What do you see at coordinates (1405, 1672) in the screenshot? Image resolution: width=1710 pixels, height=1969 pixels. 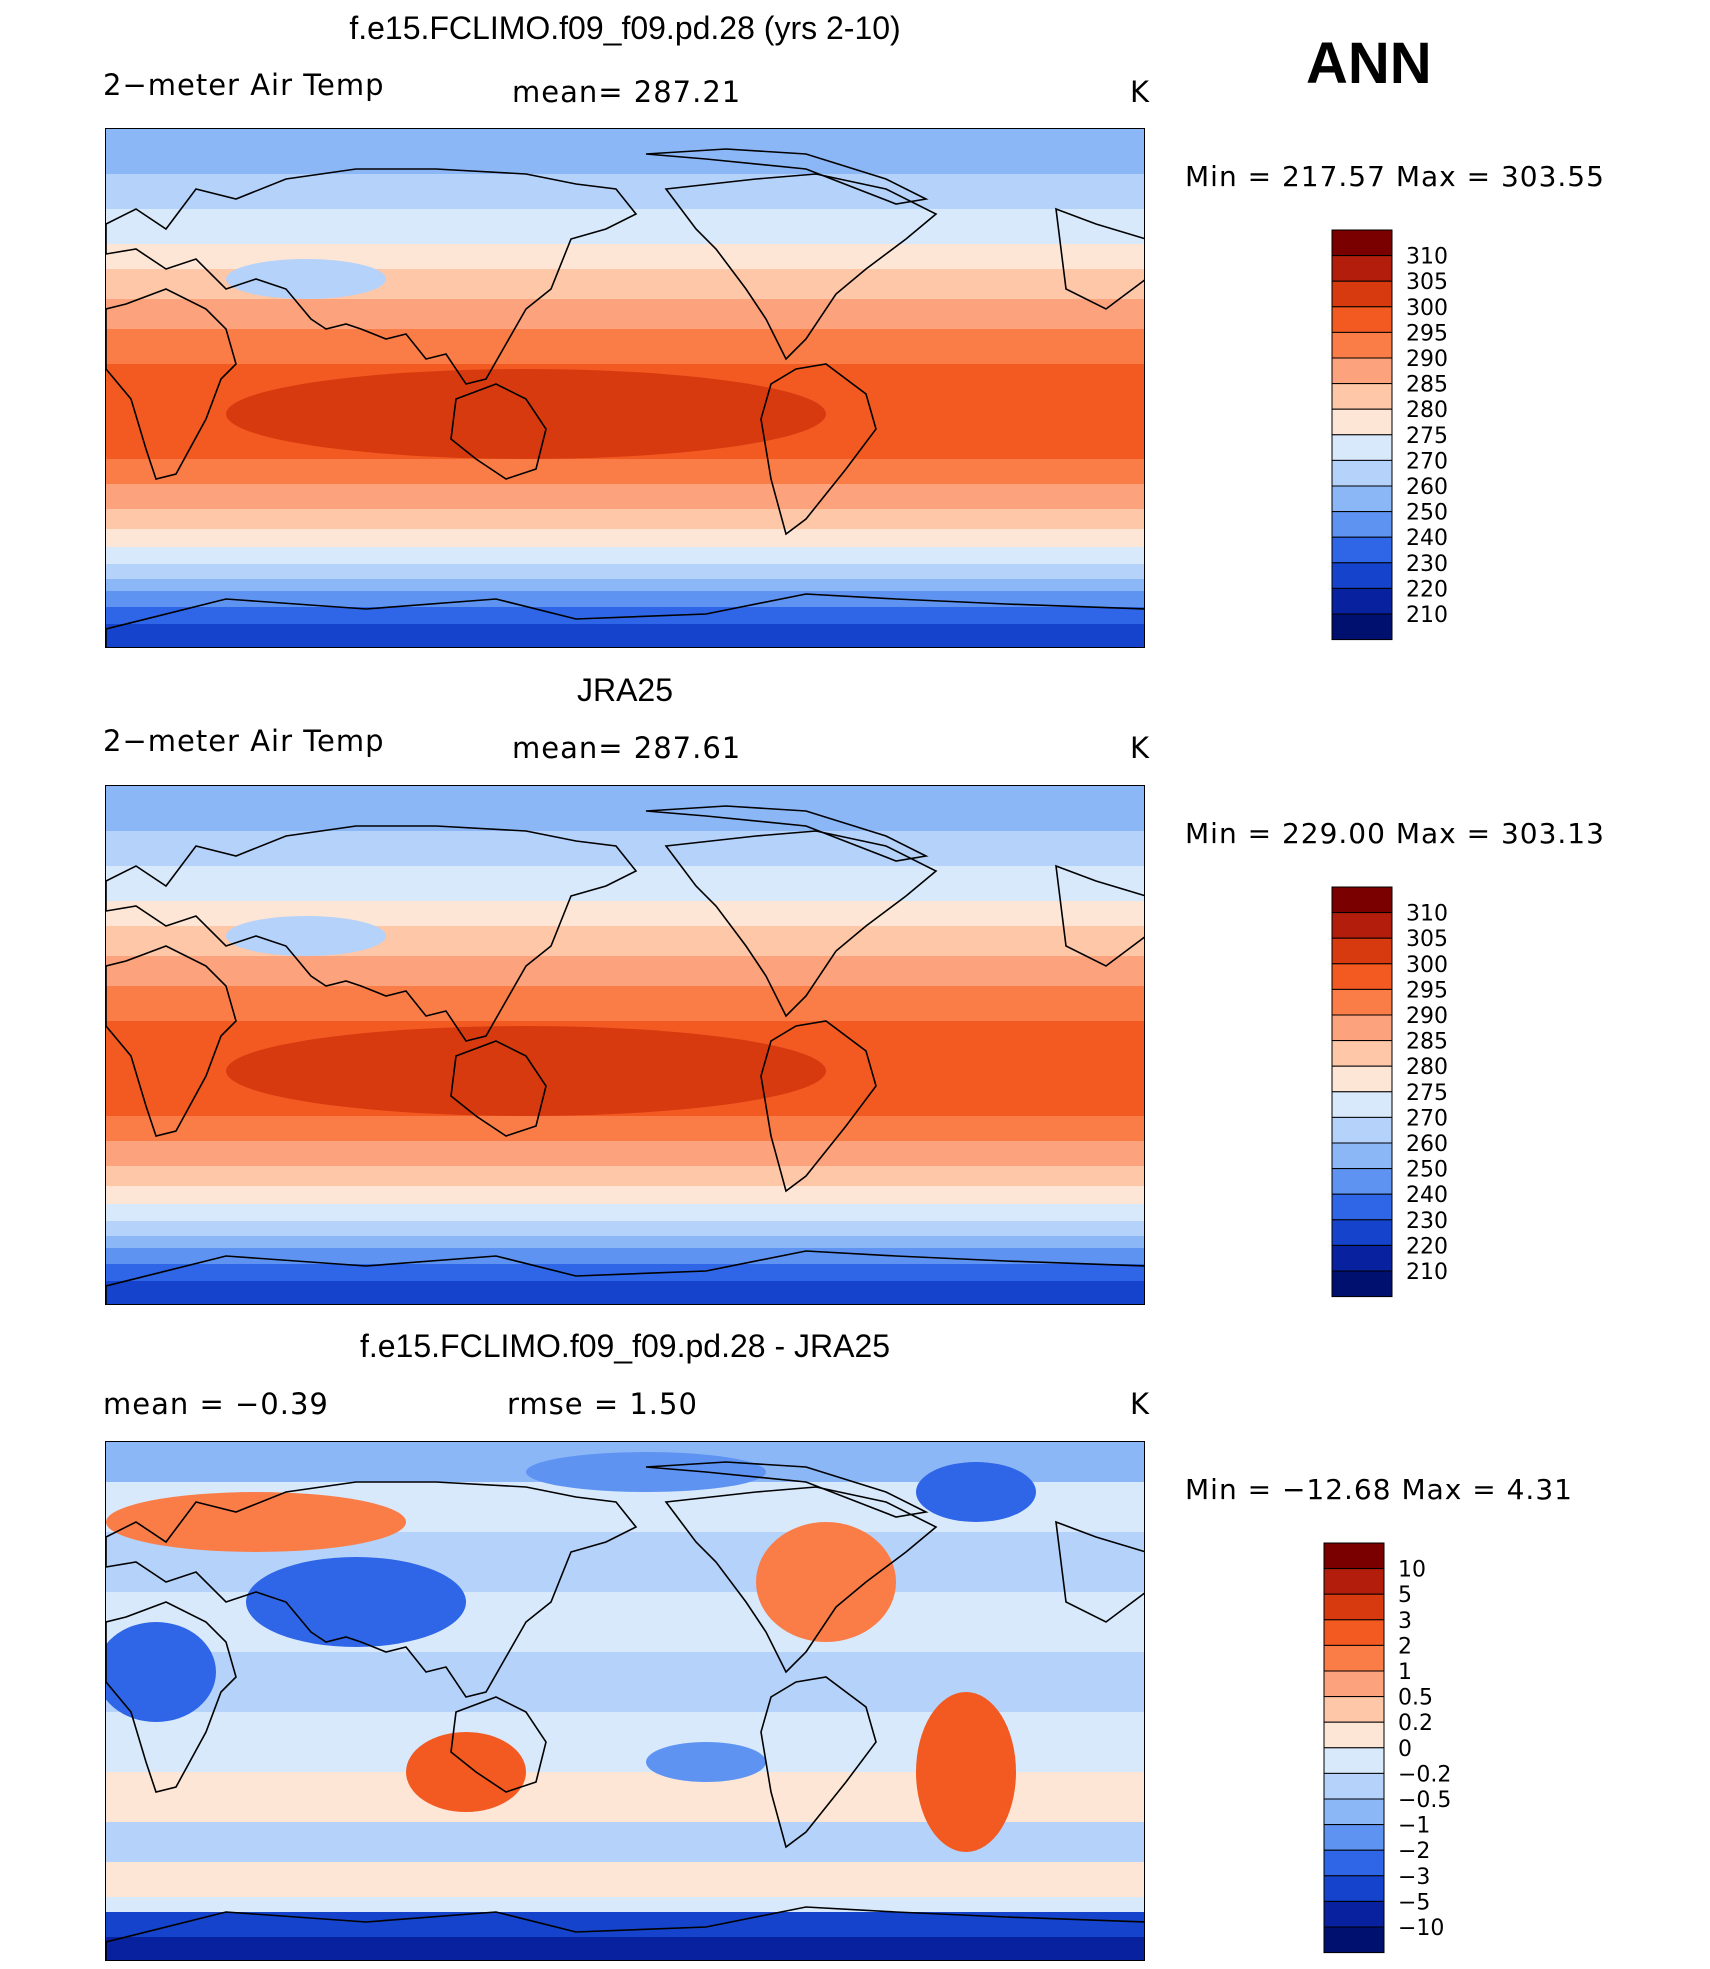 I see `colorbar-tick-label: 1` at bounding box center [1405, 1672].